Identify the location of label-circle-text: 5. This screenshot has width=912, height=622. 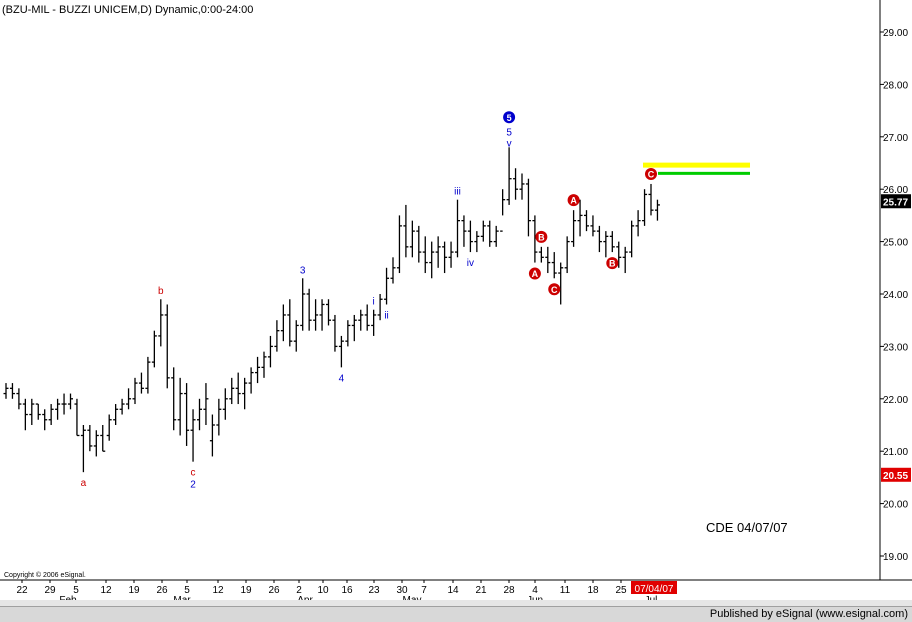
(509, 118).